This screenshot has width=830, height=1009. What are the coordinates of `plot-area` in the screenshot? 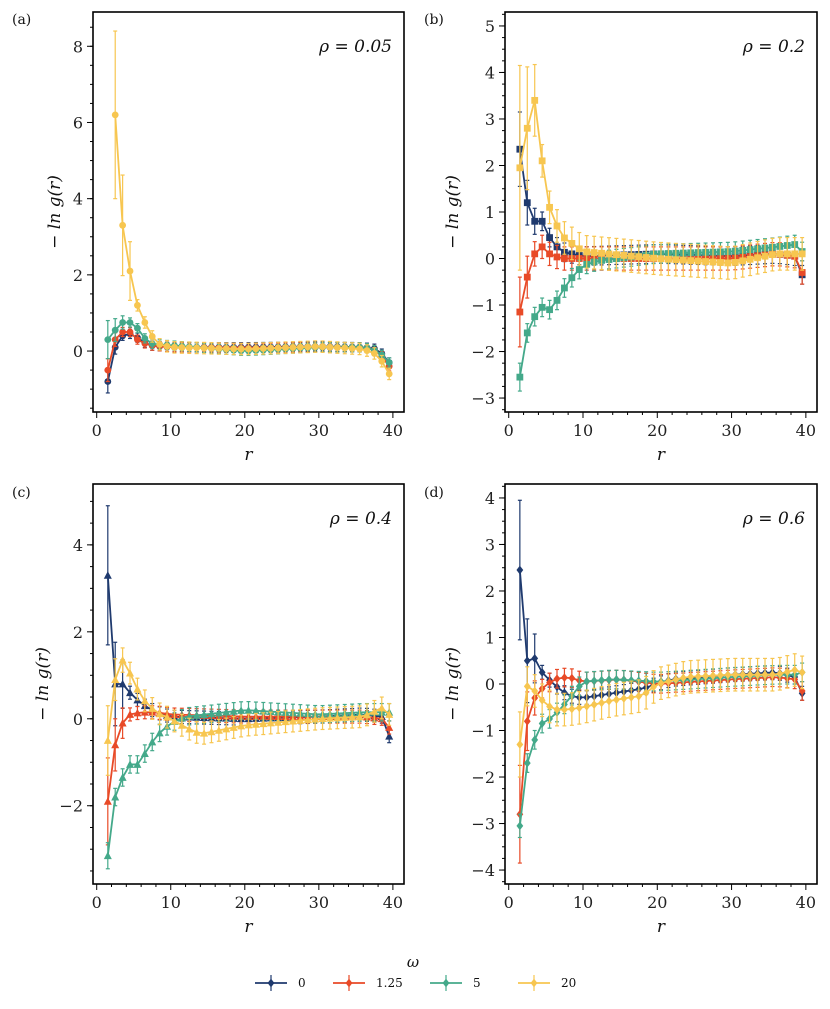 It's located at (661, 227).